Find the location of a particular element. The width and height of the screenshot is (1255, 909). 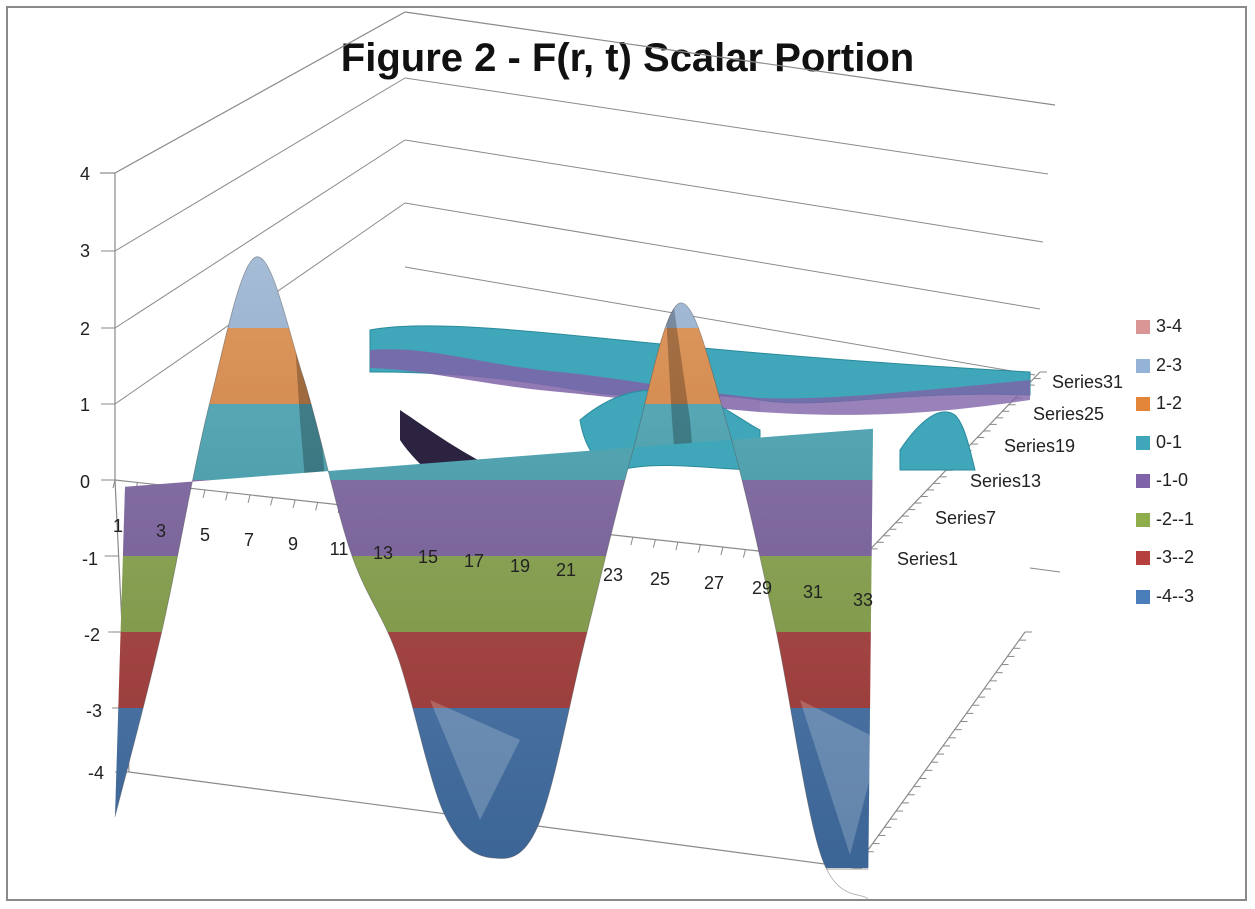

z-tick-label: -1 is located at coordinates (90, 559).